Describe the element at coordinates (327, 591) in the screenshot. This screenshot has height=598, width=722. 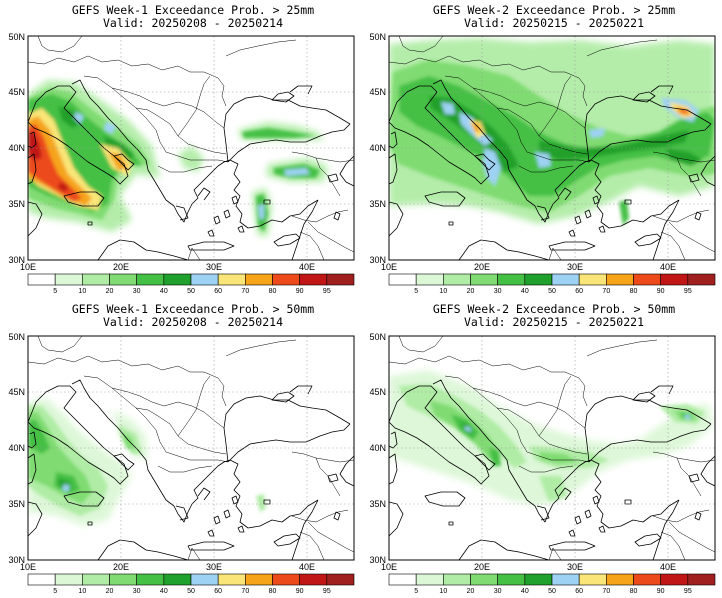
I see `colorbar-label: 95` at that location.